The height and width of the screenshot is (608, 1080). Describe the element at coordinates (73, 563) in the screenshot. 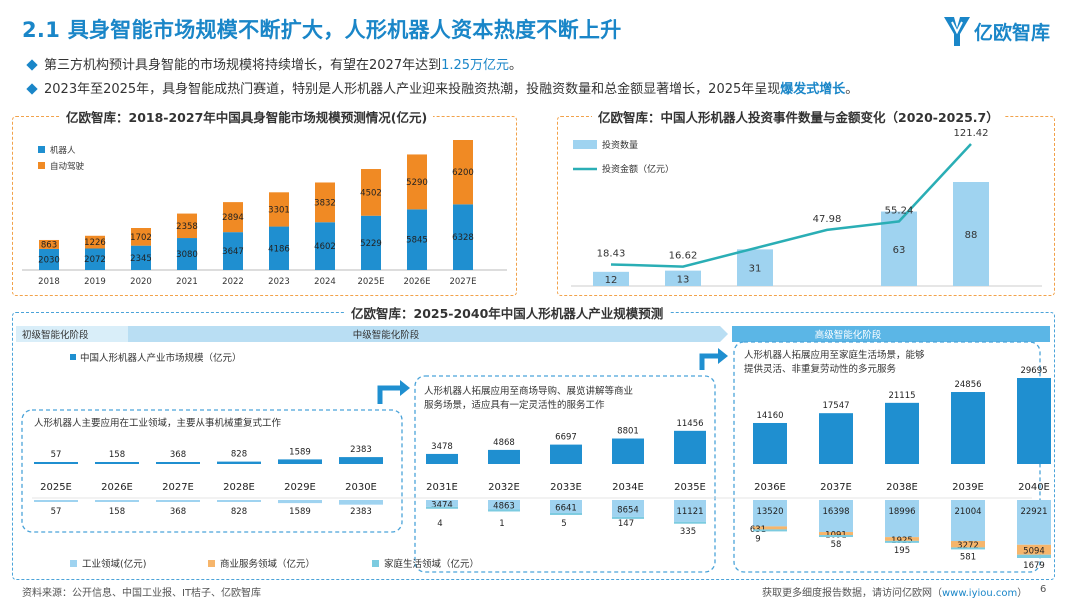

I see `legend-swatch-industrial` at that location.